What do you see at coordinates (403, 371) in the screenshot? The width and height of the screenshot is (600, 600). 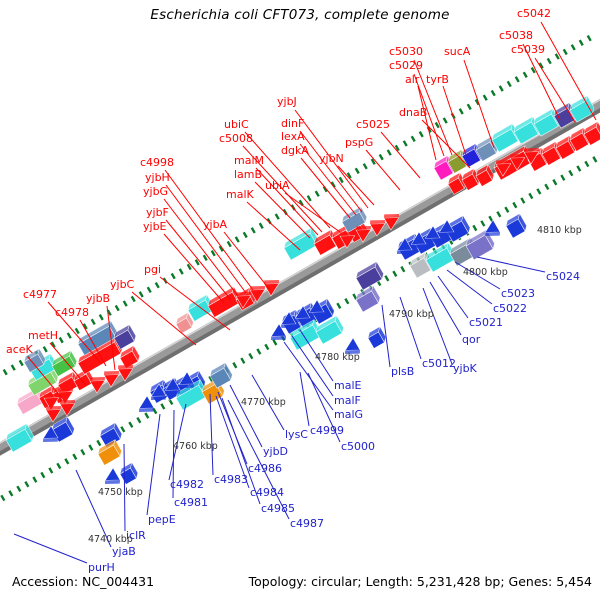 I see `gene-label-plsB: plsB` at bounding box center [403, 371].